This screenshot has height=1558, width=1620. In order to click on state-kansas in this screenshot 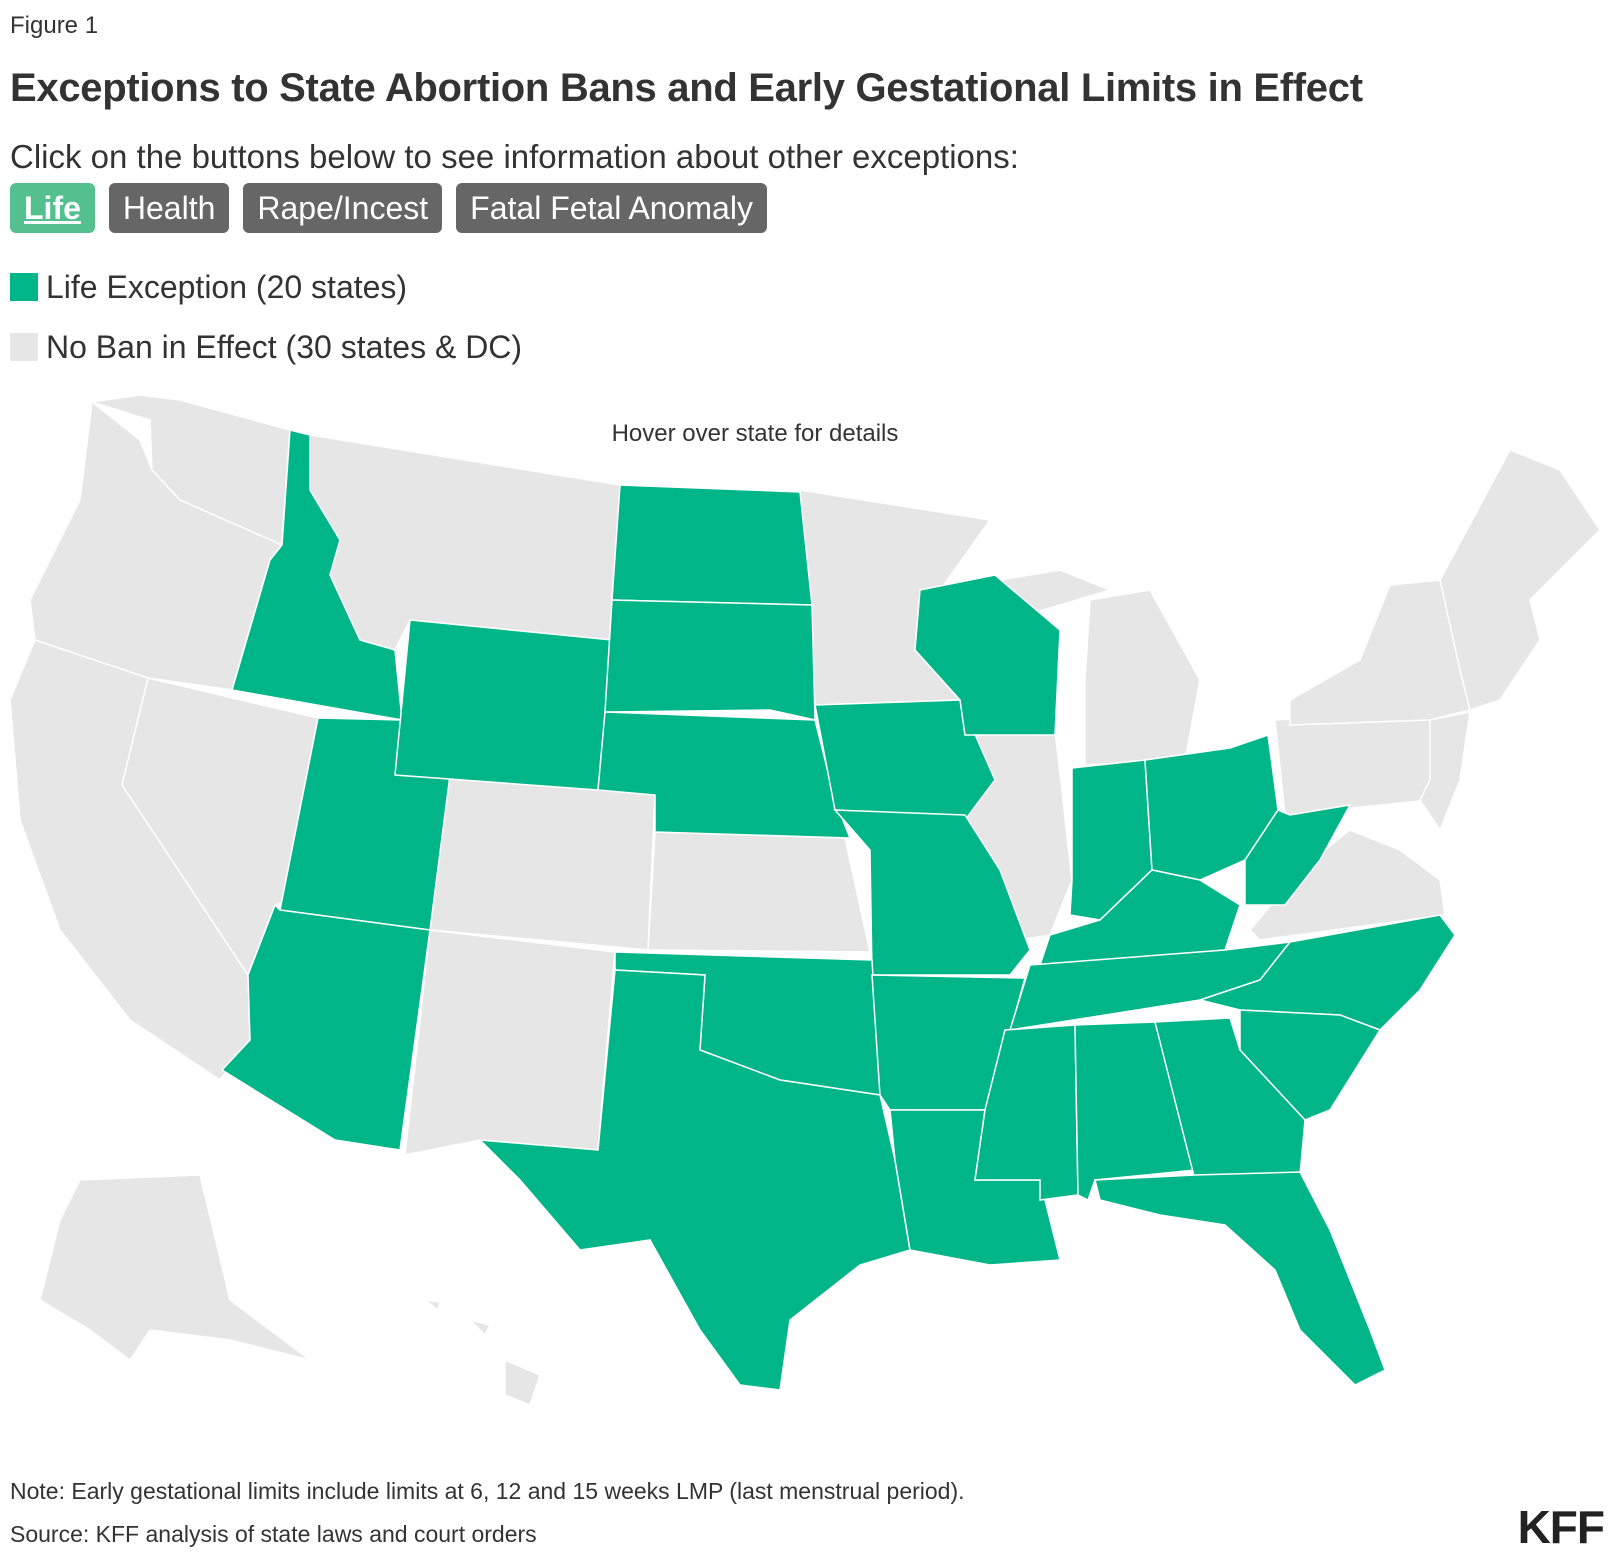, I will do `click(759, 892)`.